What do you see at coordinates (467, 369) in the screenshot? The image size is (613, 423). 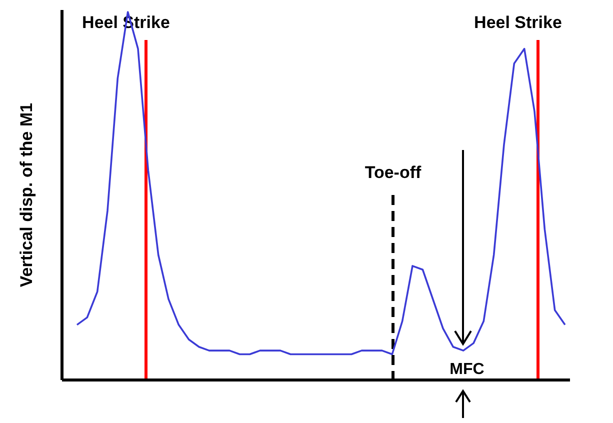 I see `annotation: MFC` at bounding box center [467, 369].